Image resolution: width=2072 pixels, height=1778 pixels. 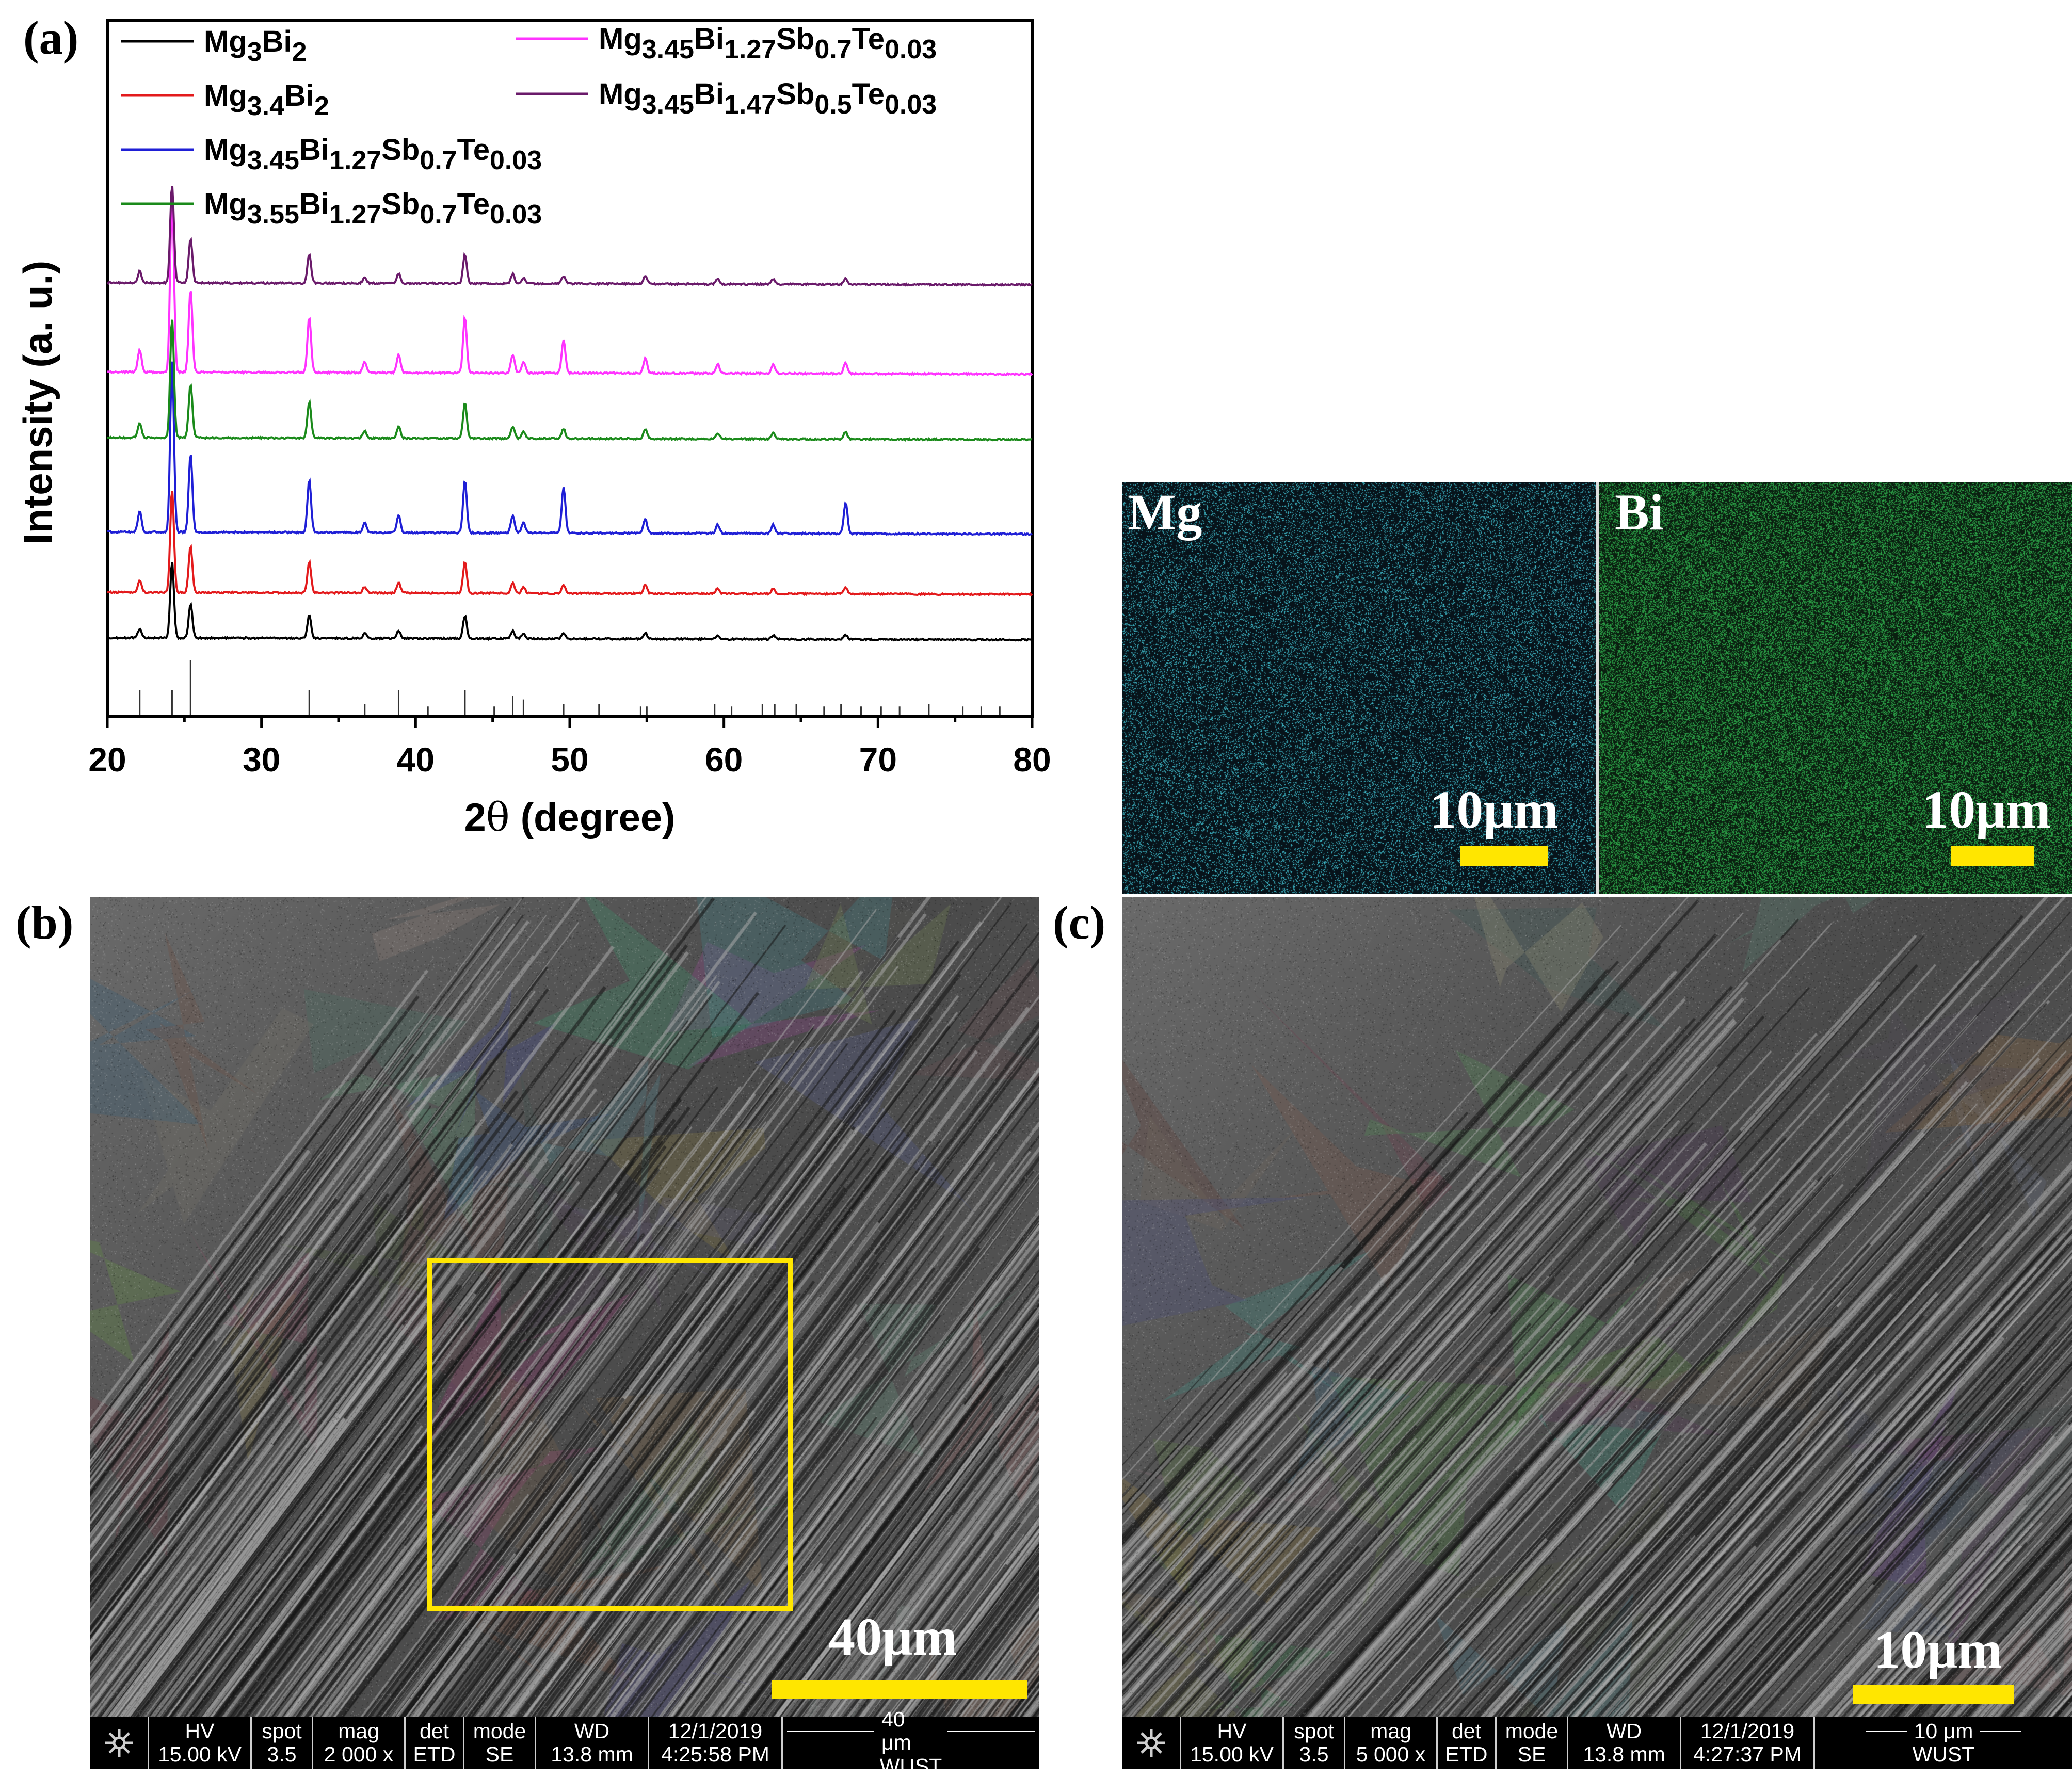 What do you see at coordinates (373, 209) in the screenshot?
I see `legend-label: Mg3.55Bi1.27Sb0.7Te0.03` at bounding box center [373, 209].